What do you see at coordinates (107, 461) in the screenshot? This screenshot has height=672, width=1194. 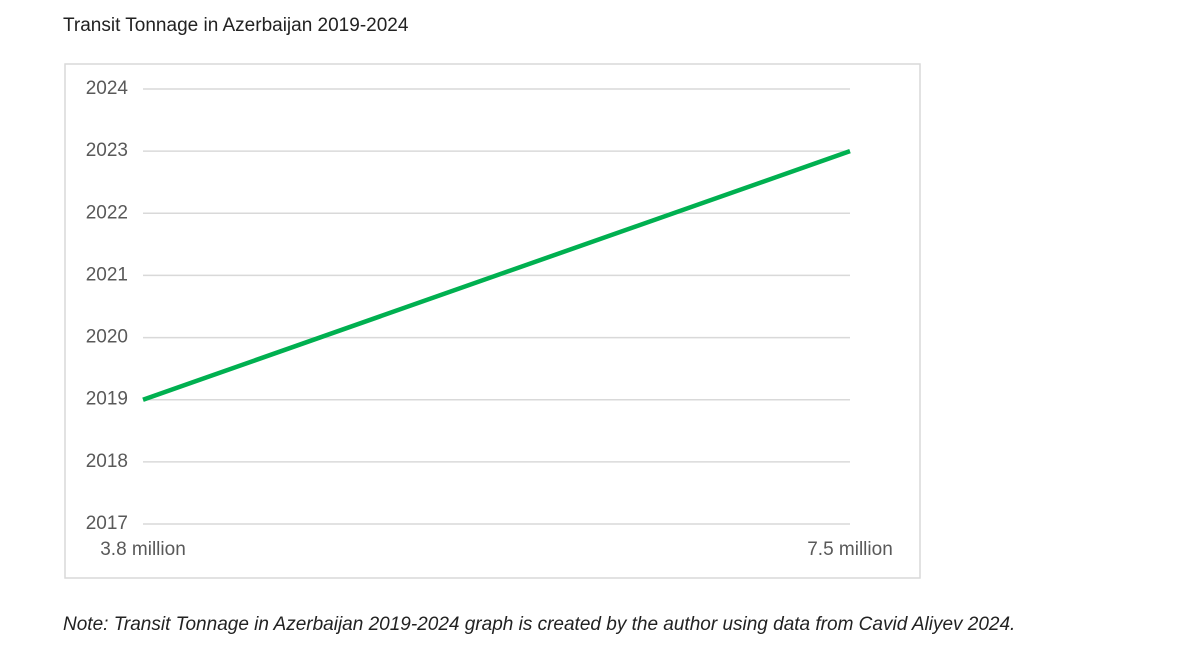 I see `y-tick-label: 2018` at bounding box center [107, 461].